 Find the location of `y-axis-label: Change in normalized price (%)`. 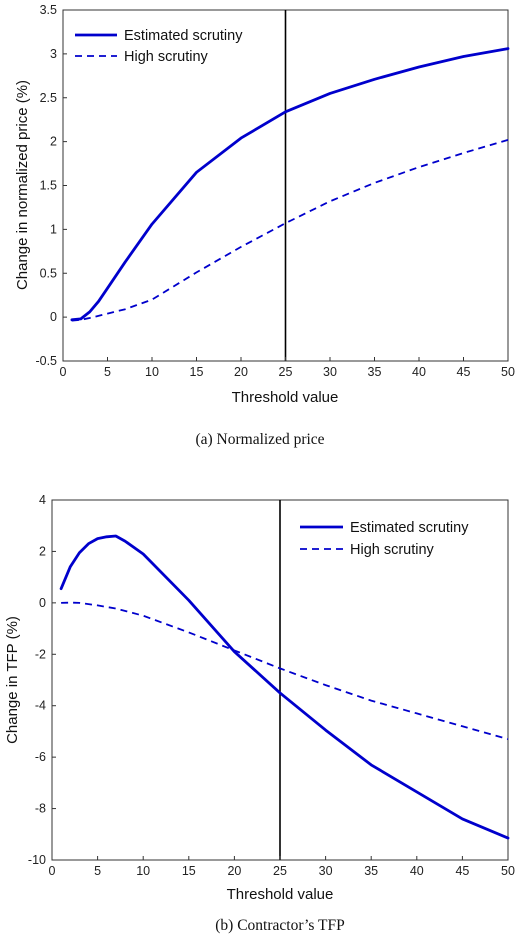

y-axis-label: Change in normalized price (%) is located at coordinates (22, 185).